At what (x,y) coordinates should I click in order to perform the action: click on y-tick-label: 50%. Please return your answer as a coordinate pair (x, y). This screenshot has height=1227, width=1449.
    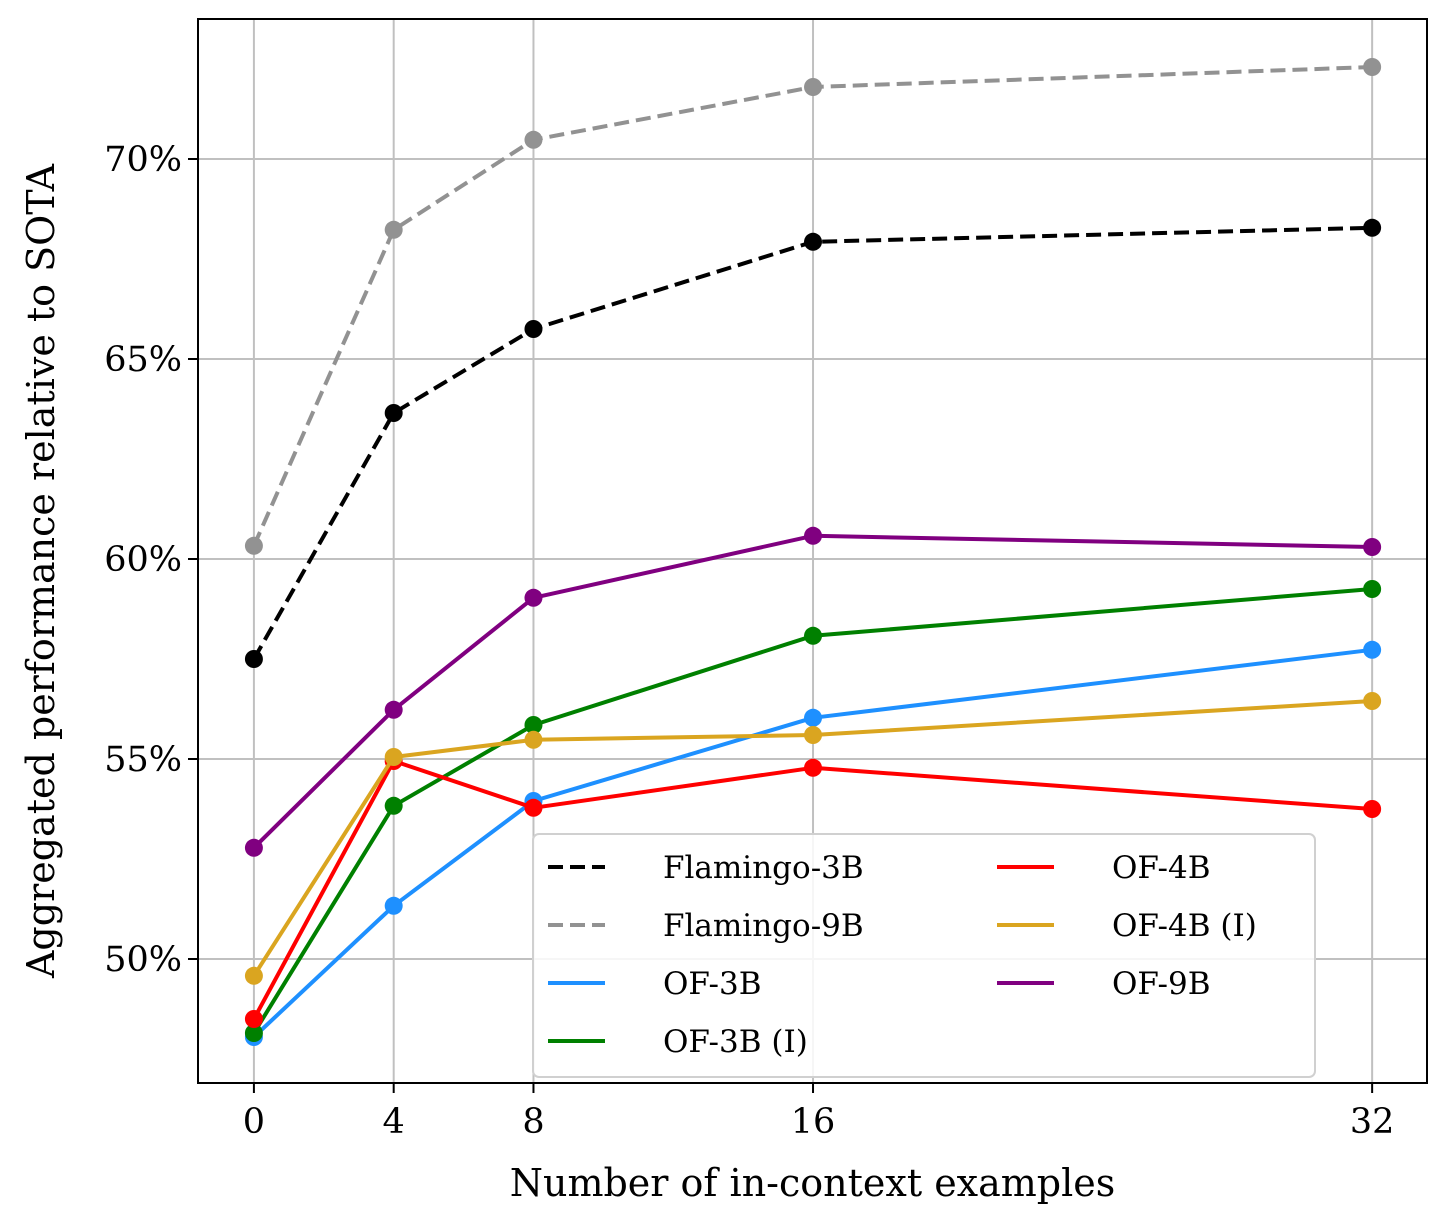
    Looking at the image, I should click on (143, 960).